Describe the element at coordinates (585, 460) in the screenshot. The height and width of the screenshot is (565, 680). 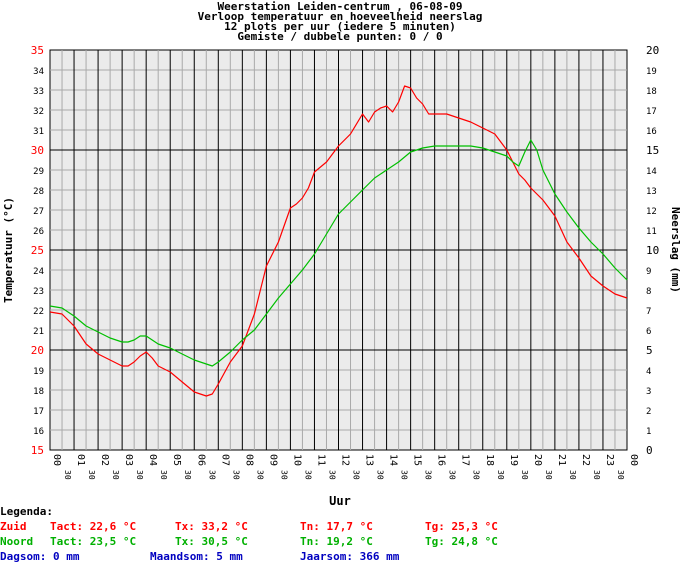
I see `x-tick-label-hour: 22` at that location.